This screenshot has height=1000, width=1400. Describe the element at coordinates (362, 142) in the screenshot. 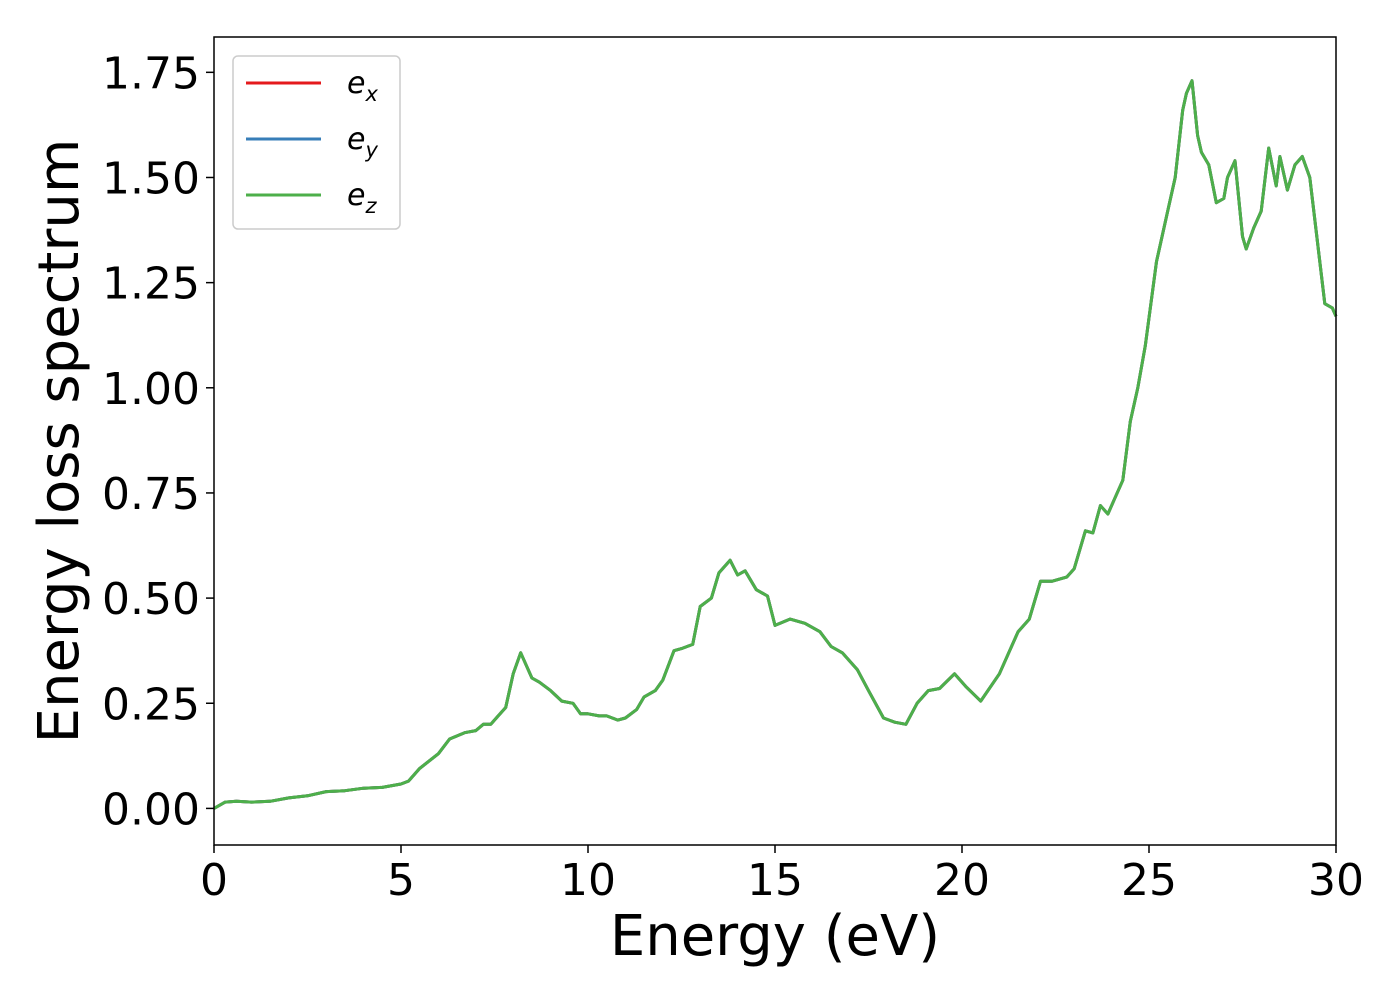

I see `legend-label: ey` at that location.